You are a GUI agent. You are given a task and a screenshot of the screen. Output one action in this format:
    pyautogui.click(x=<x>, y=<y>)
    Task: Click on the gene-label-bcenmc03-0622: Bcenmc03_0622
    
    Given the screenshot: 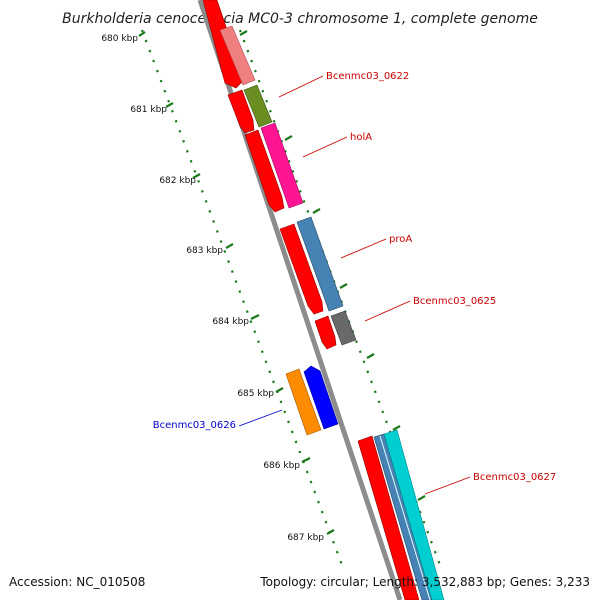 What is the action you would take?
    pyautogui.click(x=367, y=76)
    